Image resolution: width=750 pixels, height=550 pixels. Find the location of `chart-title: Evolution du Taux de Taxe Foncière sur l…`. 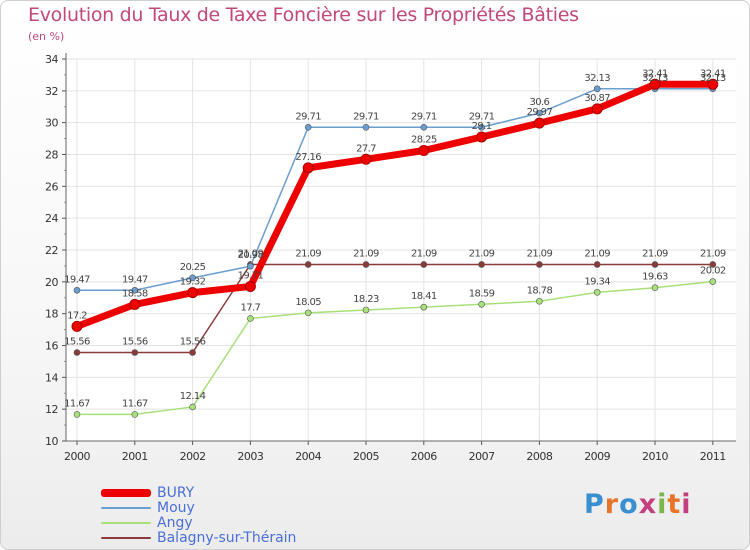

chart-title: Evolution du Taux de Taxe Foncière sur l… is located at coordinates (303, 15).